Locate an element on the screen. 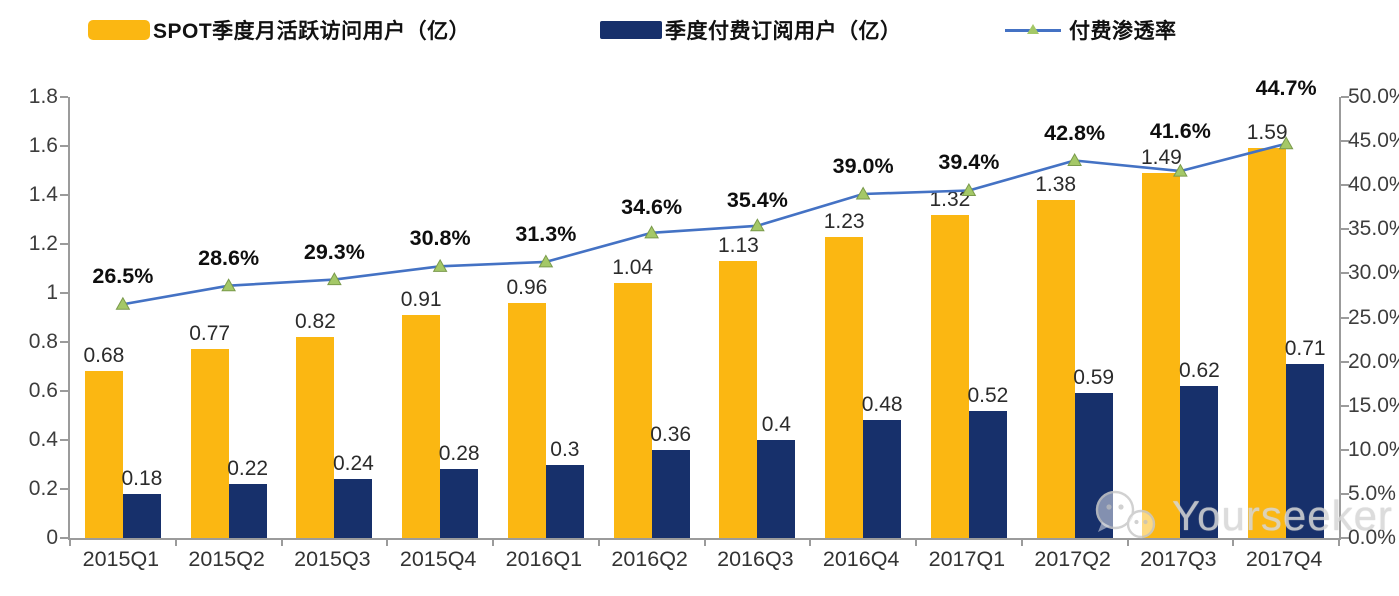 Image resolution: width=1399 pixels, height=596 pixels. mau-value-label: 1.23 is located at coordinates (844, 221).